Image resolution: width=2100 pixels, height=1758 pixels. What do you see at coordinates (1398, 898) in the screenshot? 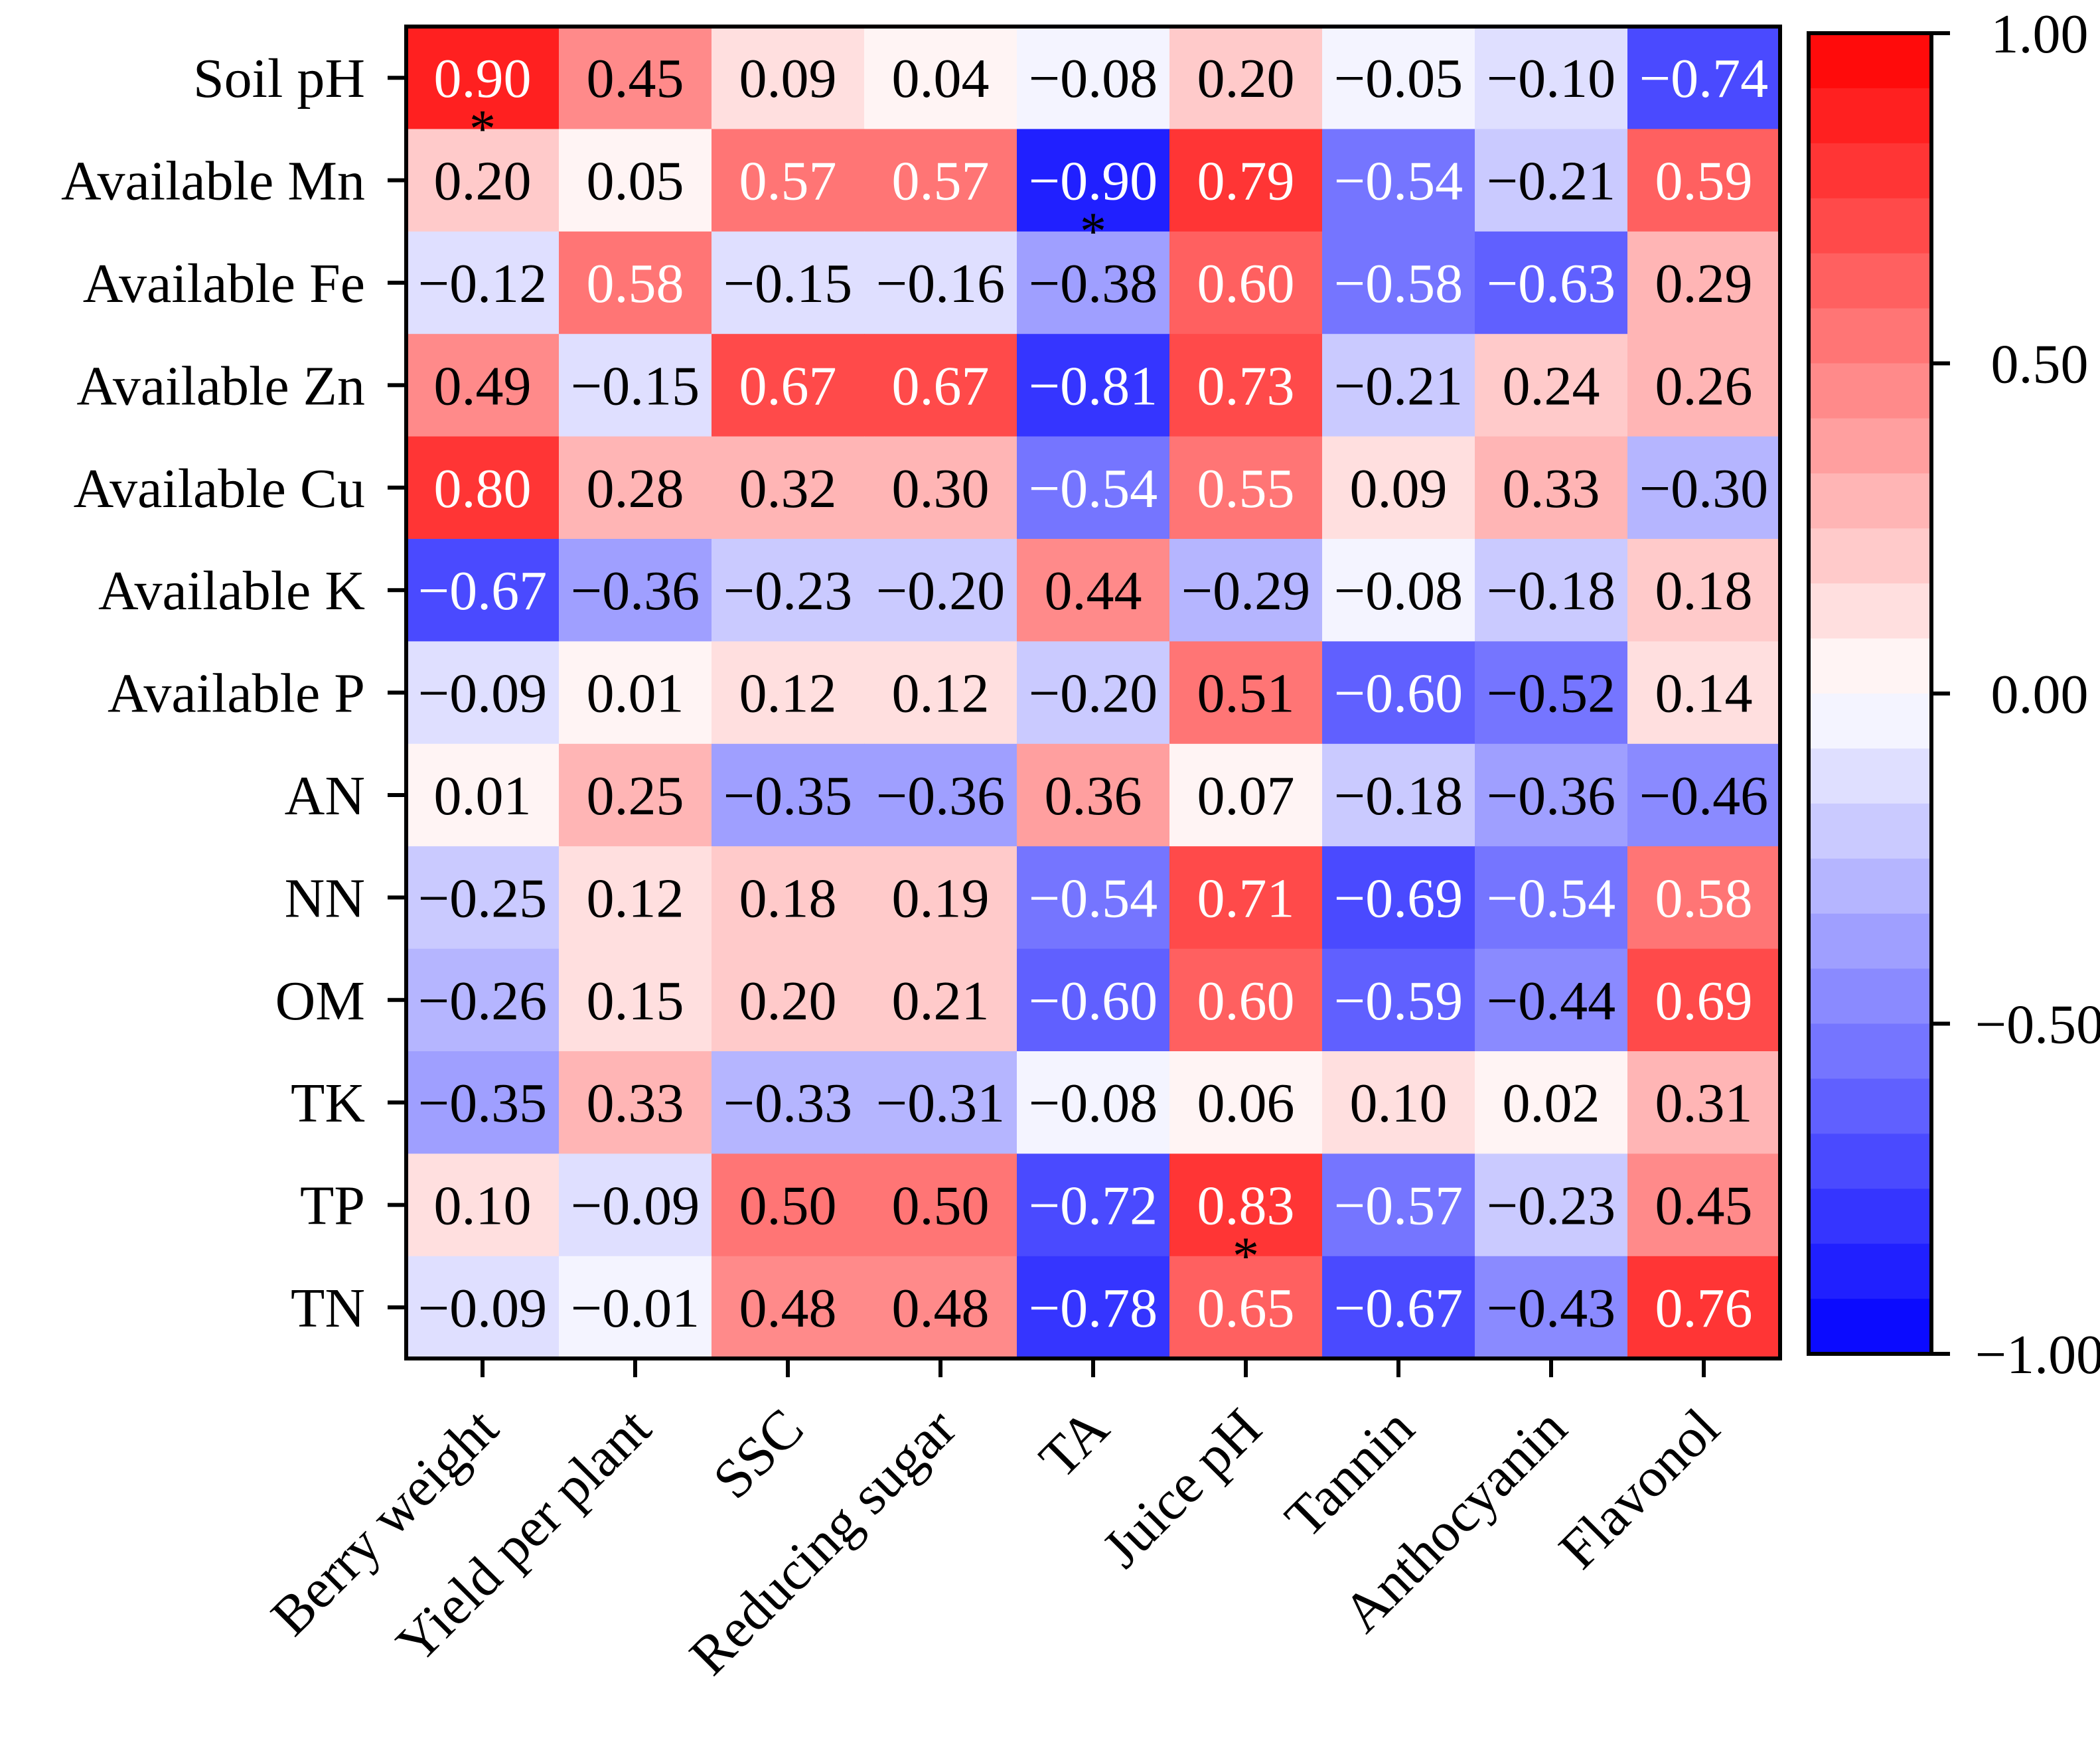
I see `cell-value-label: −0.69` at bounding box center [1398, 898].